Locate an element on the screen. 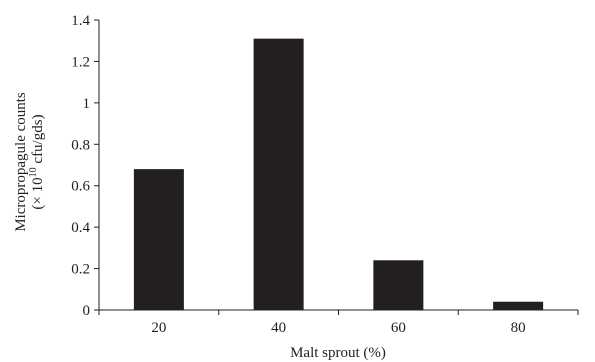  x-tick-label: 20 is located at coordinates (158, 328).